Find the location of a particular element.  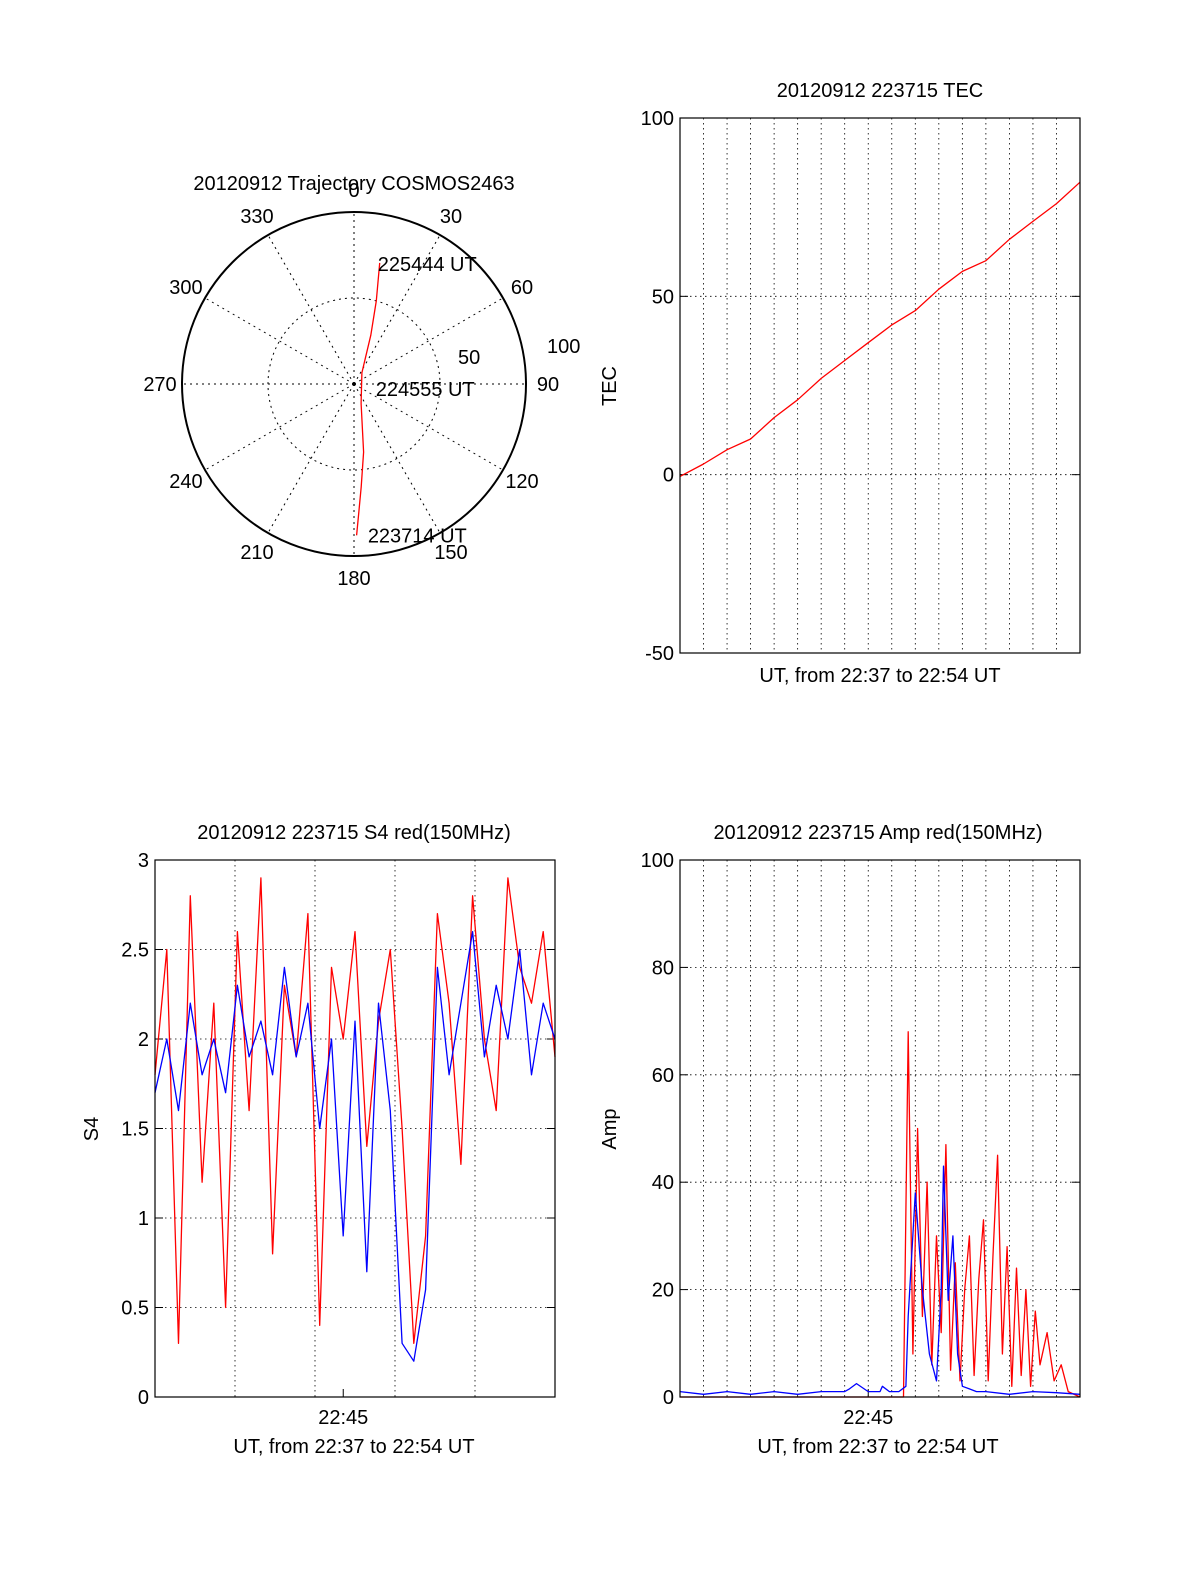

s4-series is located at coordinates (355, 1119).